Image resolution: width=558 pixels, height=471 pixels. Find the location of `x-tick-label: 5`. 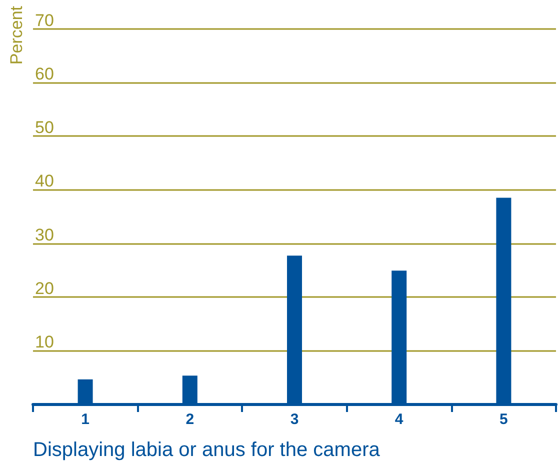

x-tick-label: 5 is located at coordinates (504, 419).